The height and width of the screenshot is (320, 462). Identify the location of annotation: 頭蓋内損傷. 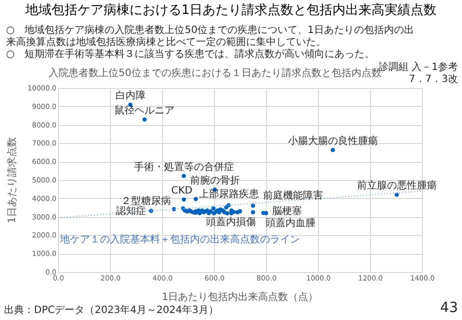
(231, 222).